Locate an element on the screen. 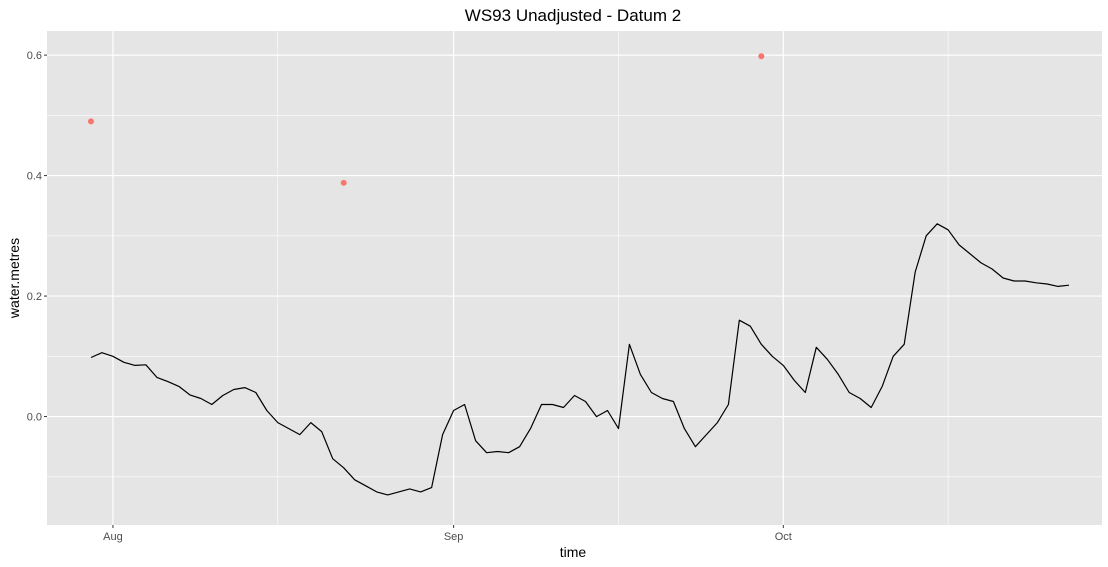 The height and width of the screenshot is (567, 1108). x-tick-label: Oct is located at coordinates (783, 537).